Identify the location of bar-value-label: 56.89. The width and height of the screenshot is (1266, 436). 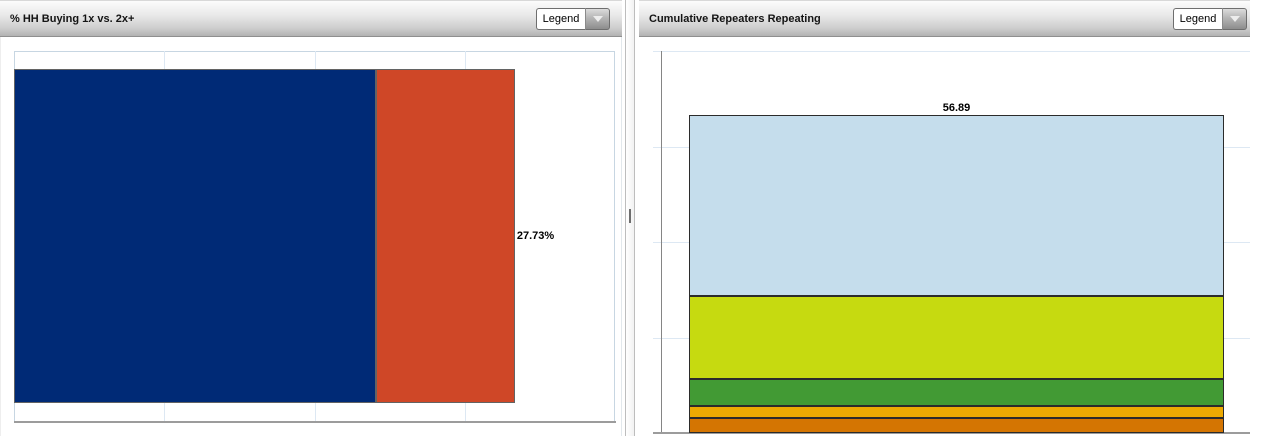
(956, 107).